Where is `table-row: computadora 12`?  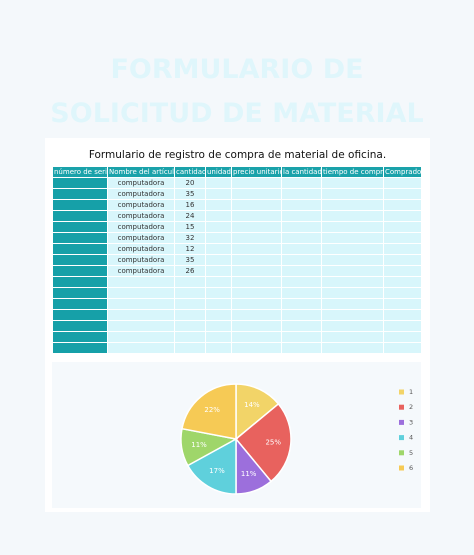
table-row: computadora 12 is located at coordinates (237, 249).